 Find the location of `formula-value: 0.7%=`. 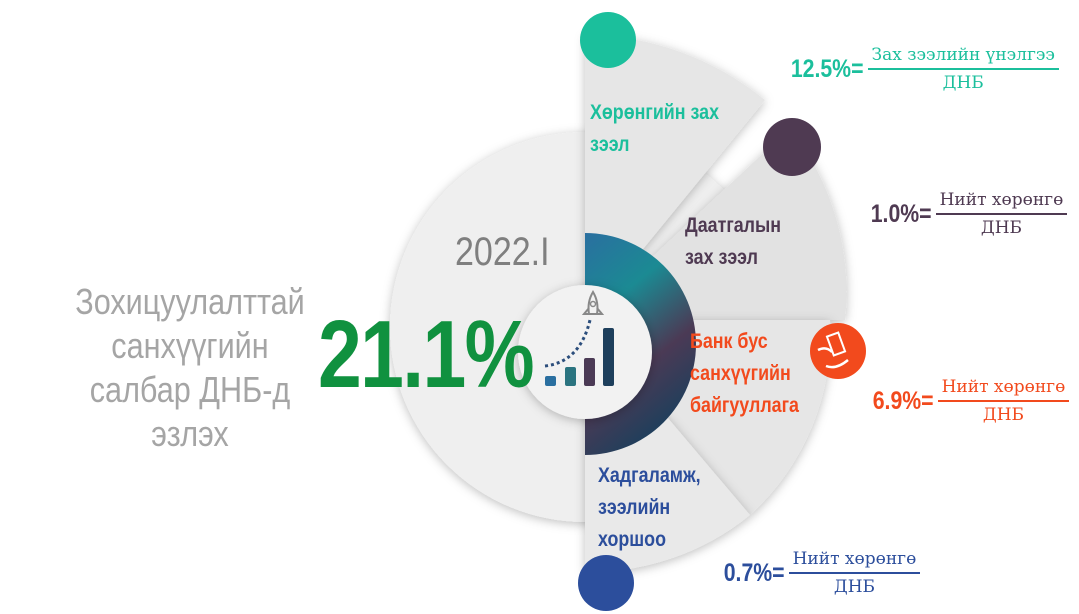

formula-value: 0.7%= is located at coordinates (754, 572).